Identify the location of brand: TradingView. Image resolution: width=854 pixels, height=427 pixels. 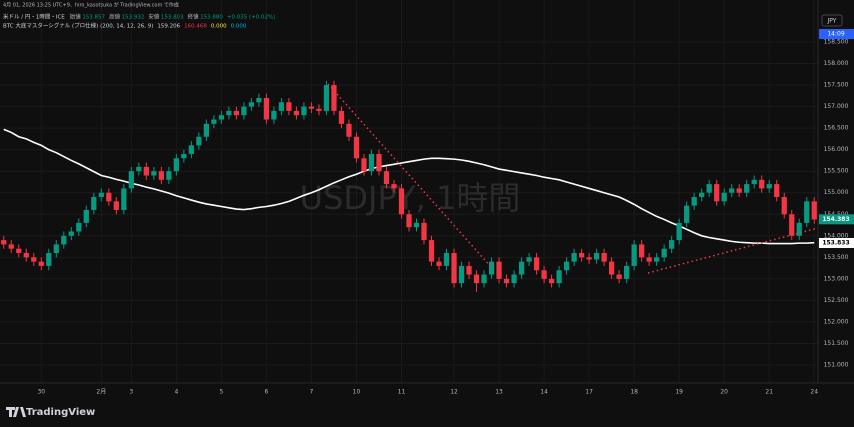
(60, 412).